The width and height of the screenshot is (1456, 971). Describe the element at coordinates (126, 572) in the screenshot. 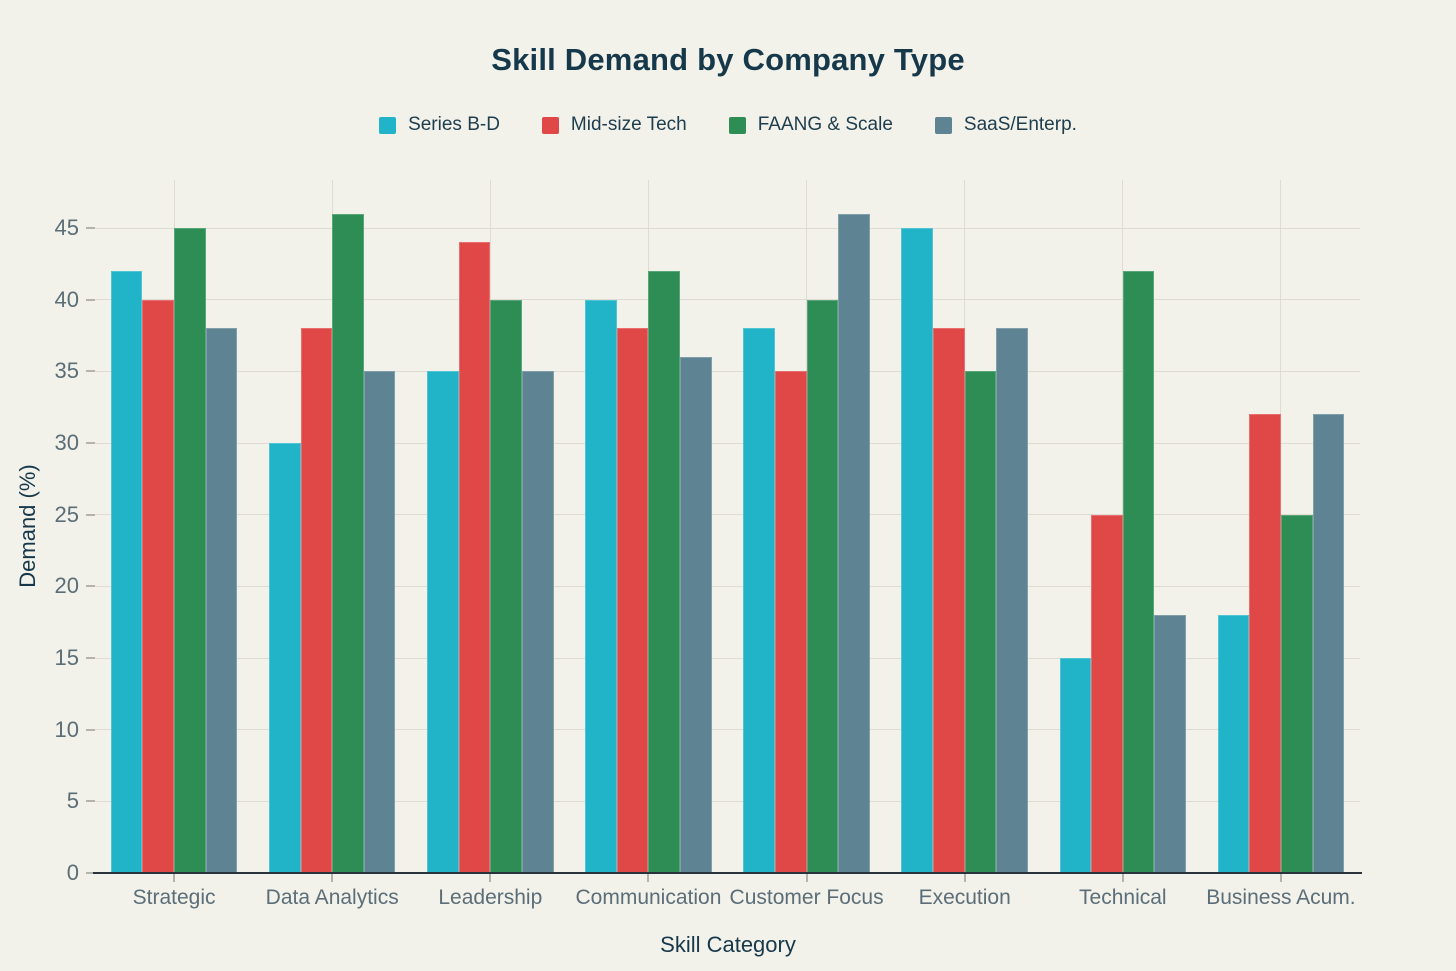

I see `bar-series-b-d-strategic` at that location.